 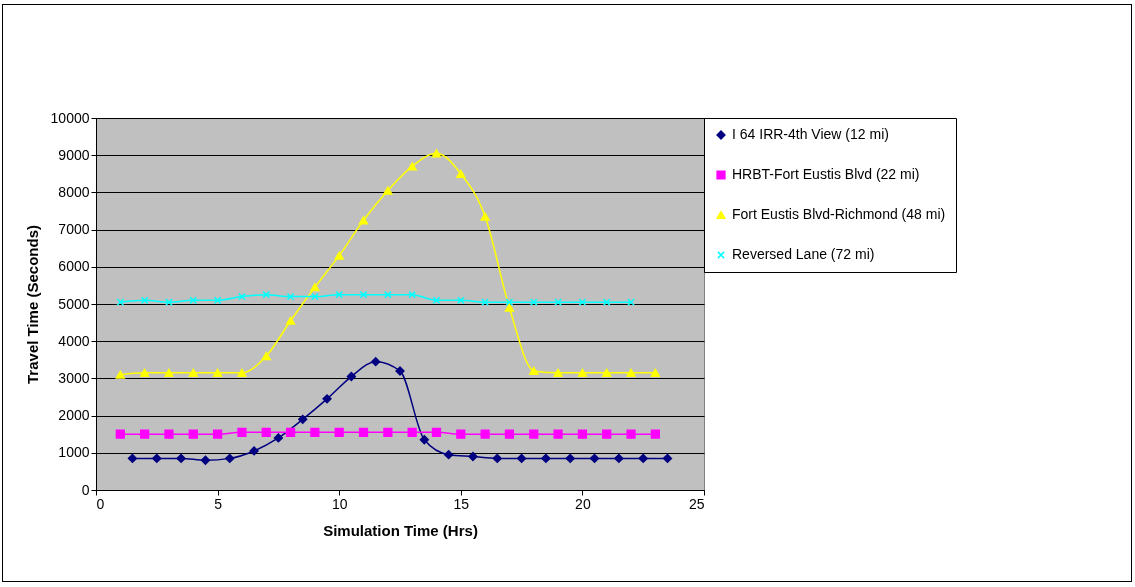 I want to click on y-tick-label: 0, so click(x=85, y=489).